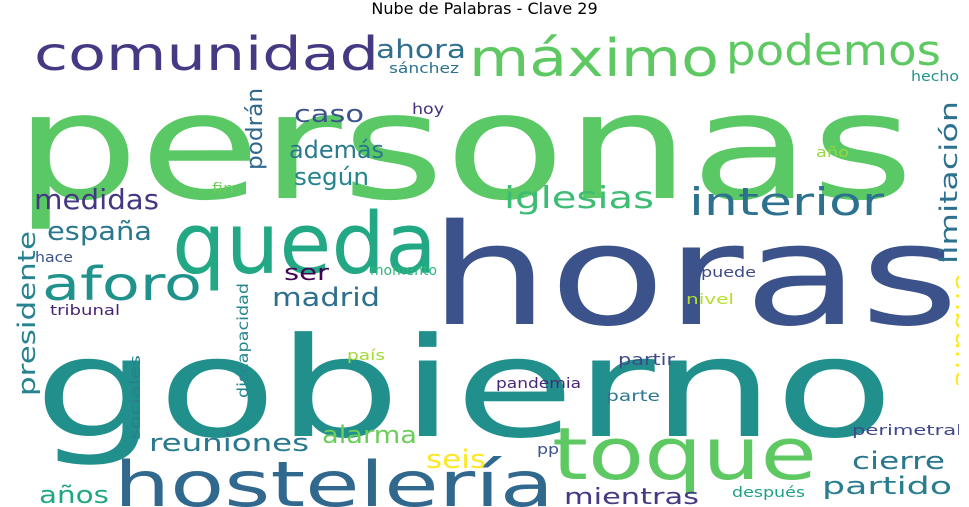 This screenshot has width=969, height=507. I want to click on word-37: hace, so click(54, 258).